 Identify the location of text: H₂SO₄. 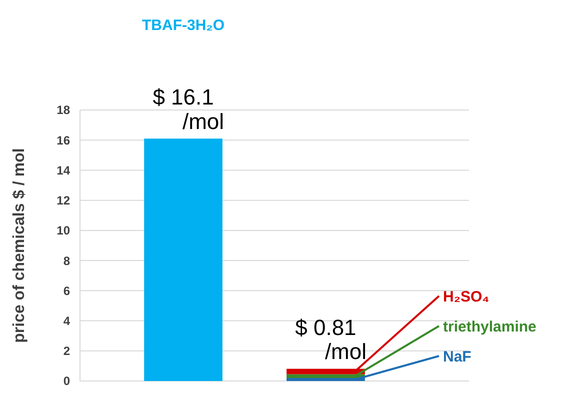
(466, 297).